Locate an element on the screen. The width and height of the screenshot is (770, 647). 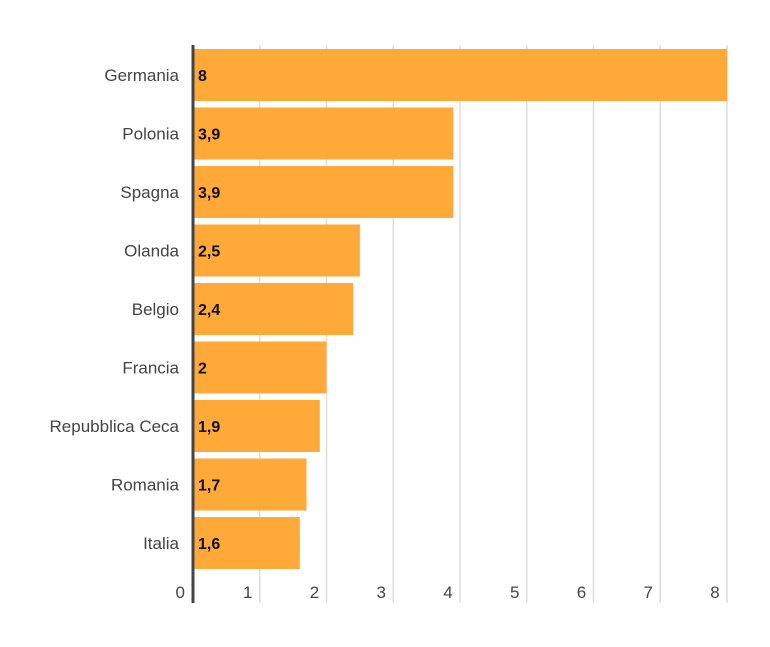
category-label: Repubblica Ceca is located at coordinates (115, 426).